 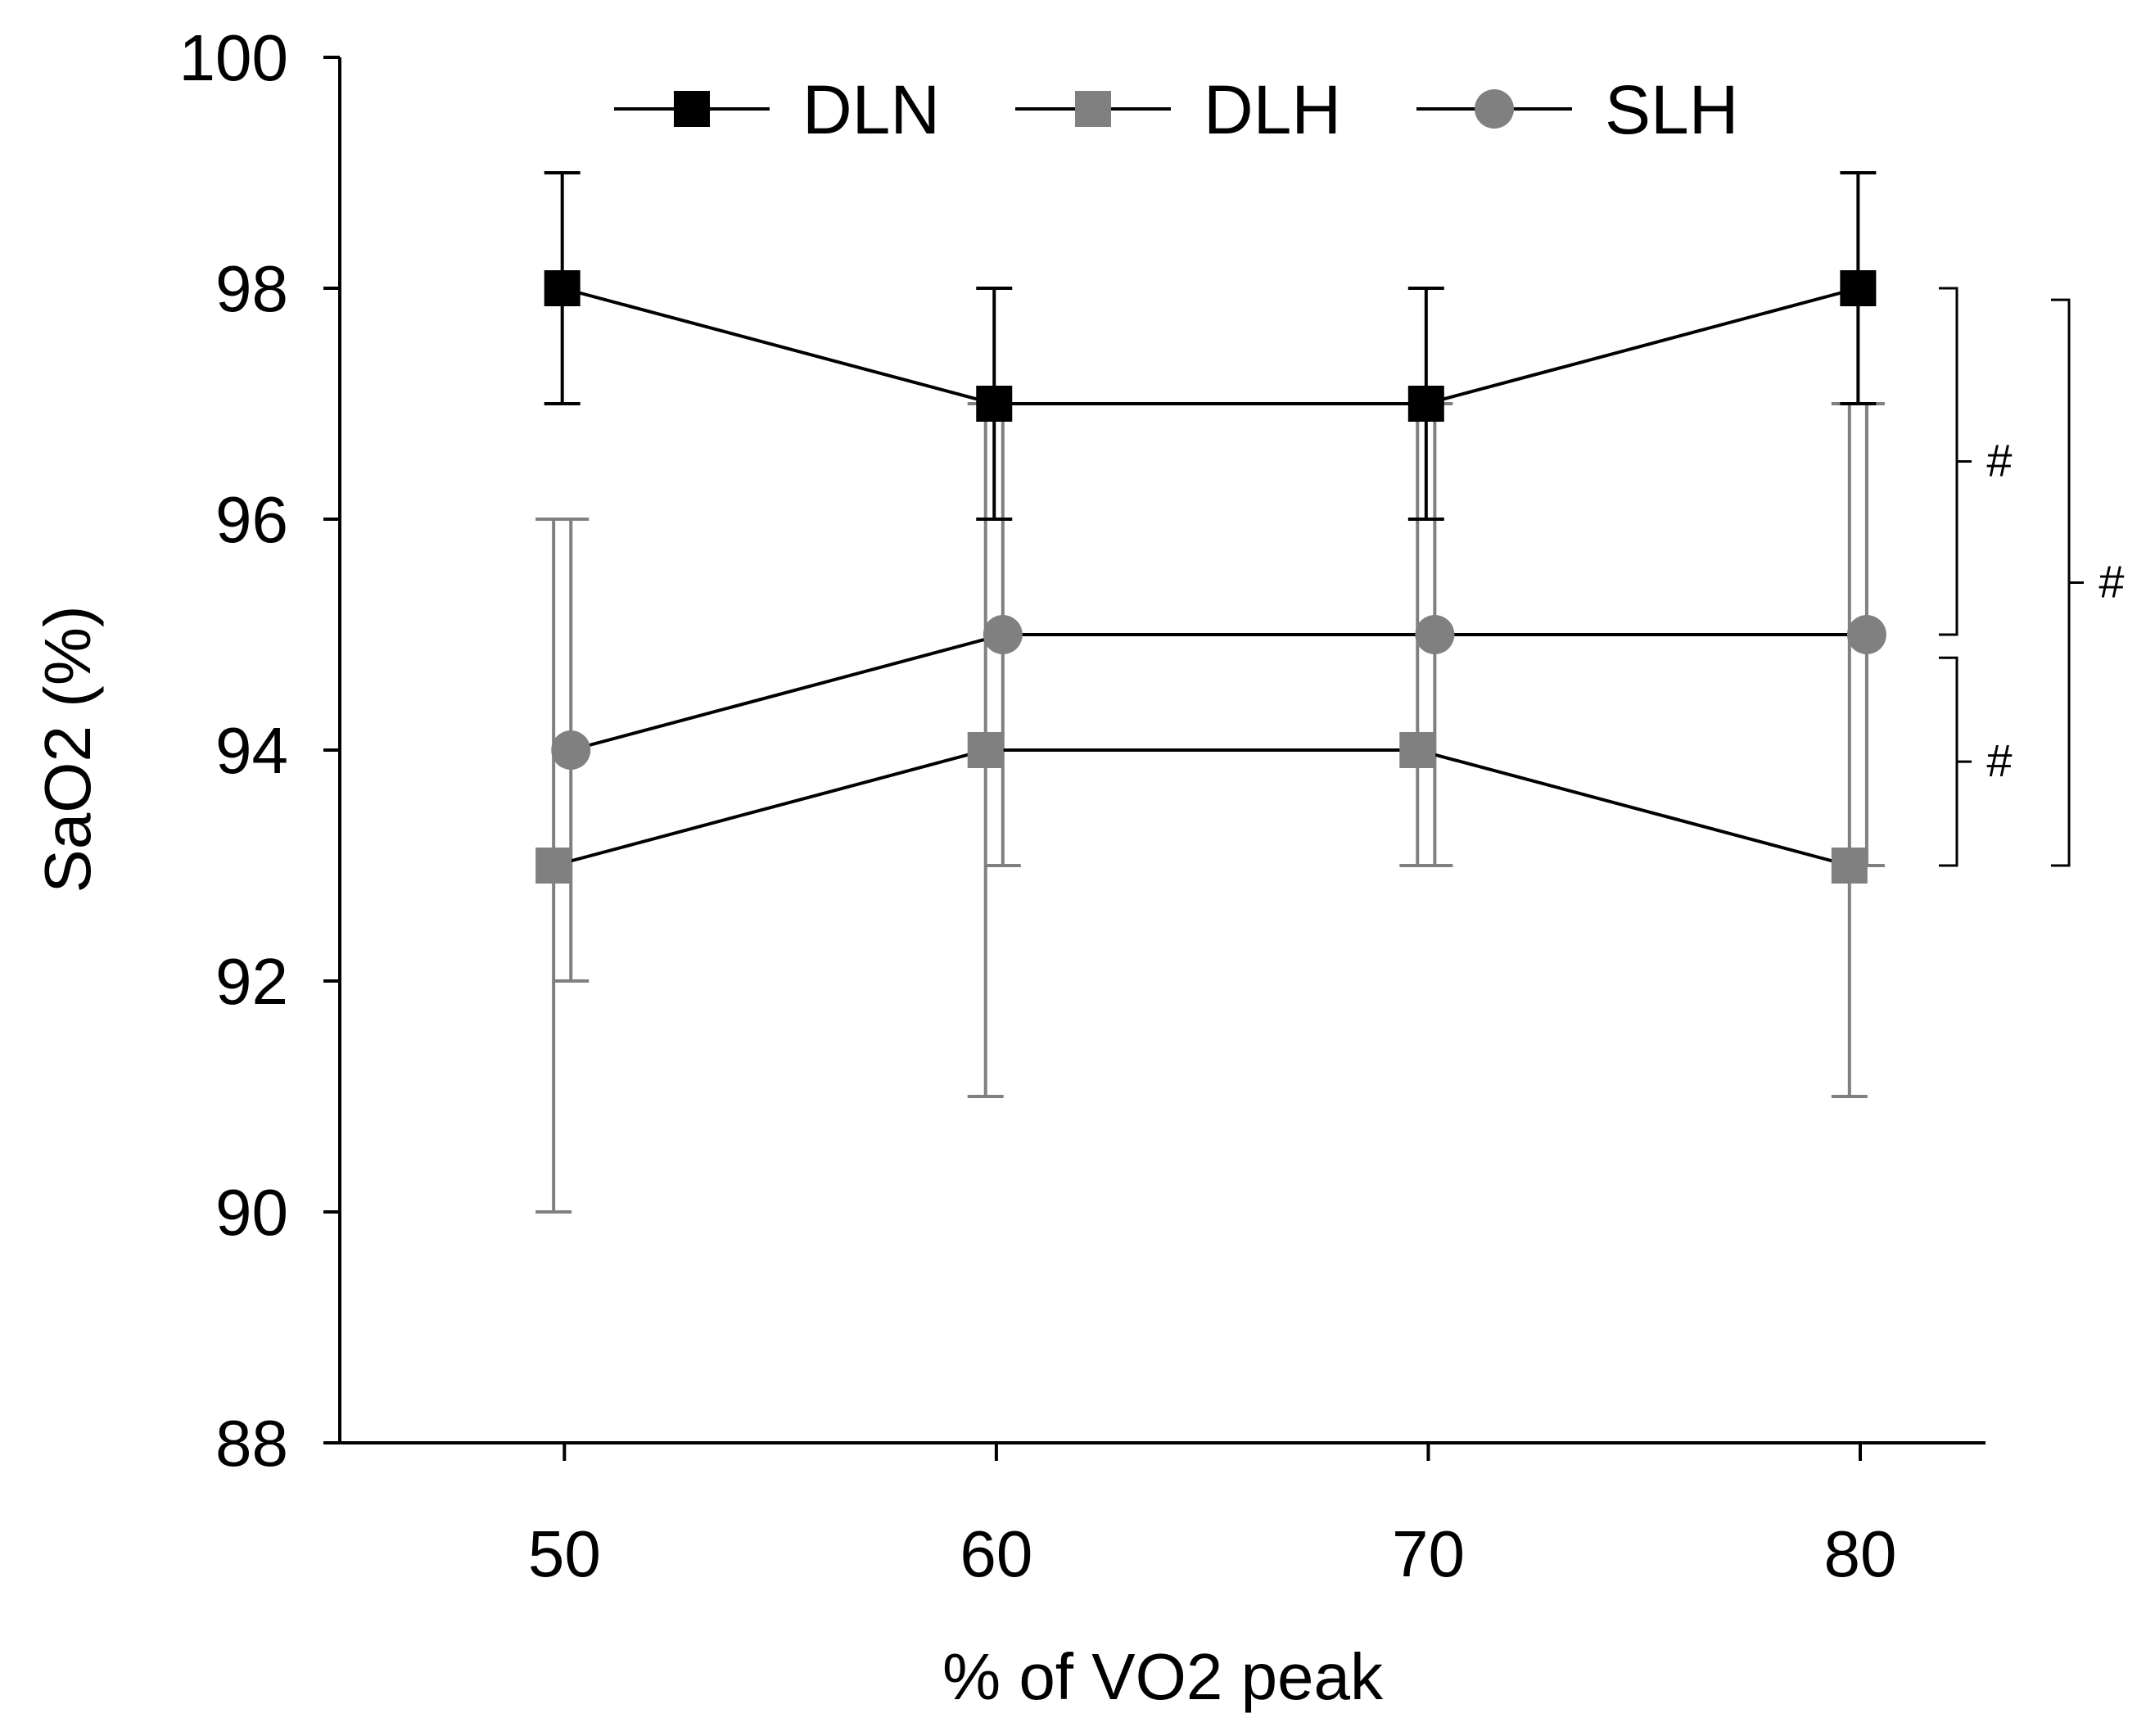 What do you see at coordinates (251, 750) in the screenshot?
I see `y-tick-label: 94` at bounding box center [251, 750].